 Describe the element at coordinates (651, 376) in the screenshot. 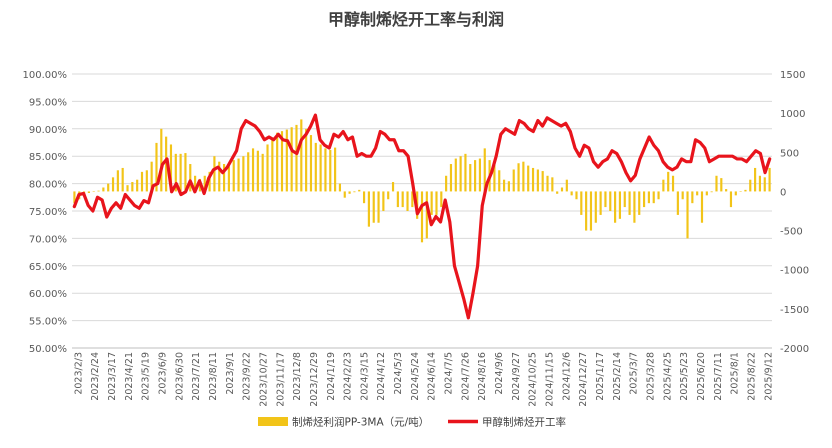

I see `x-axis-tick-label: 2025/3/28` at that location.